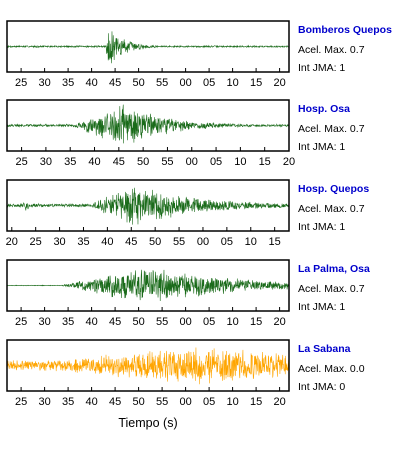  I want to click on station-name: Hosp. Osa, so click(324, 109).